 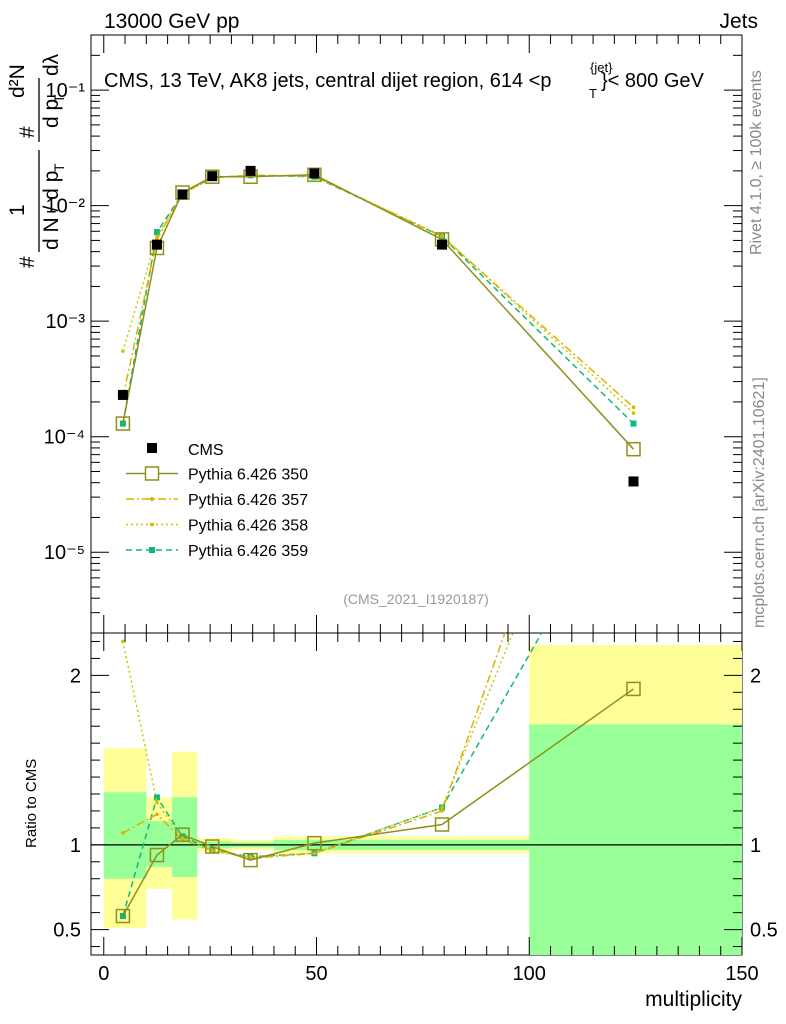 What do you see at coordinates (653, 81) in the screenshot?
I see `svg-text: }< 800 GeV` at bounding box center [653, 81].